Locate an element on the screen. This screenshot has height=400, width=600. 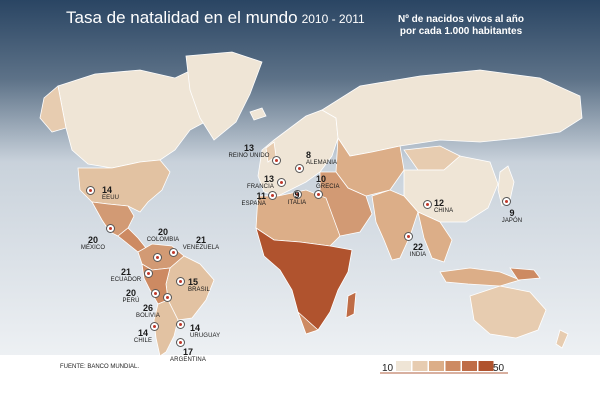
country-name: ITALIA is located at coordinates (297, 203).